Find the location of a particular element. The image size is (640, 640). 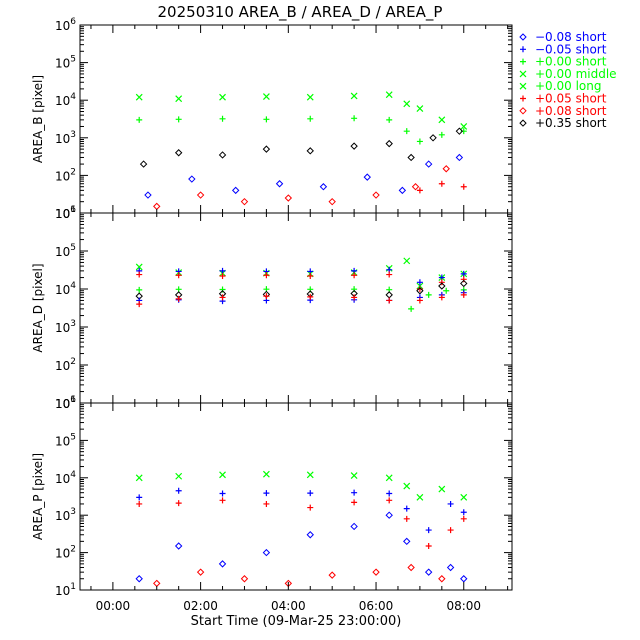

y-axis-label: AREA_D [pixel] is located at coordinates (38, 307).